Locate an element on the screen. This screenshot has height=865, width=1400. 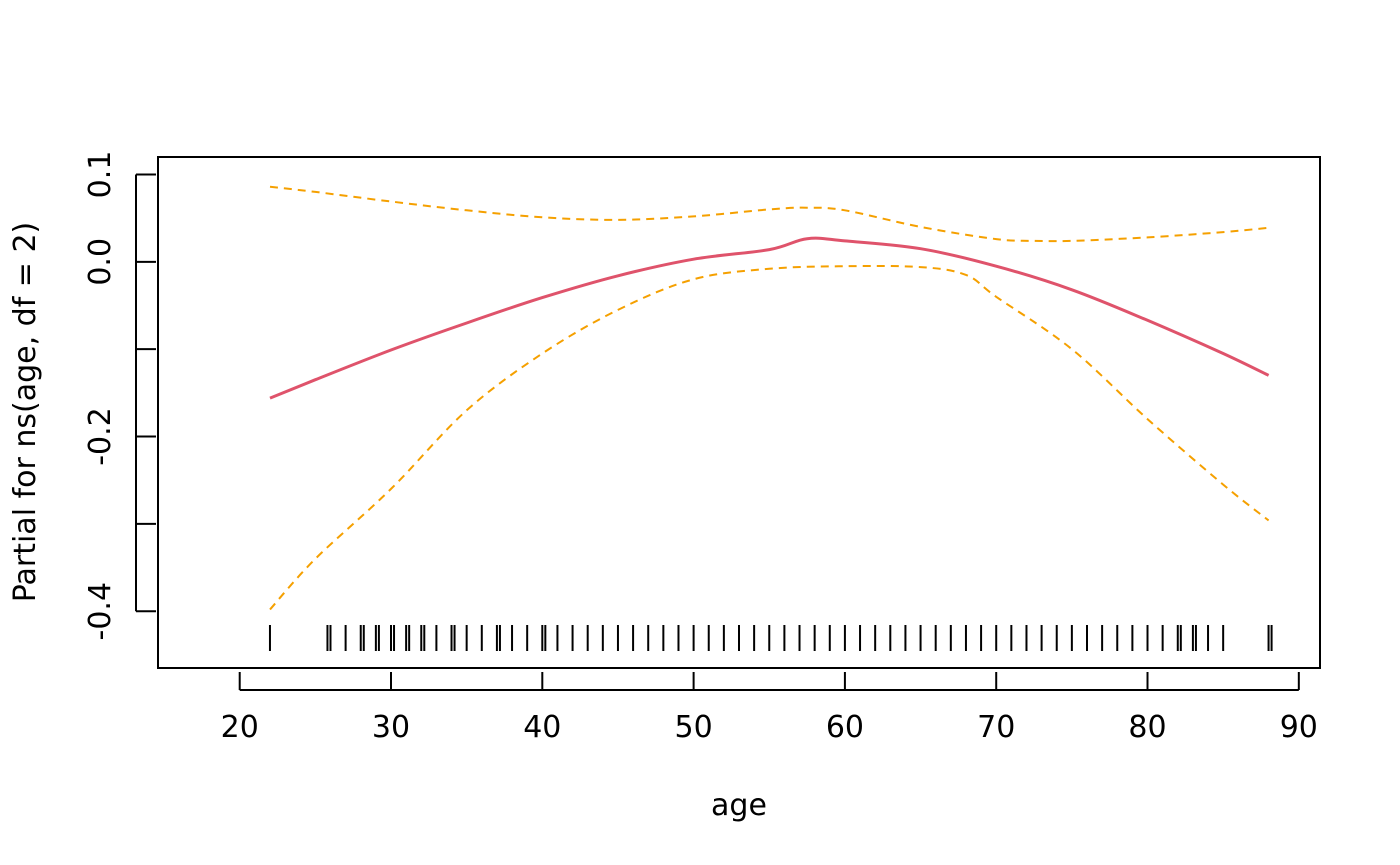
x-tick-label: 60 is located at coordinates (845, 727).